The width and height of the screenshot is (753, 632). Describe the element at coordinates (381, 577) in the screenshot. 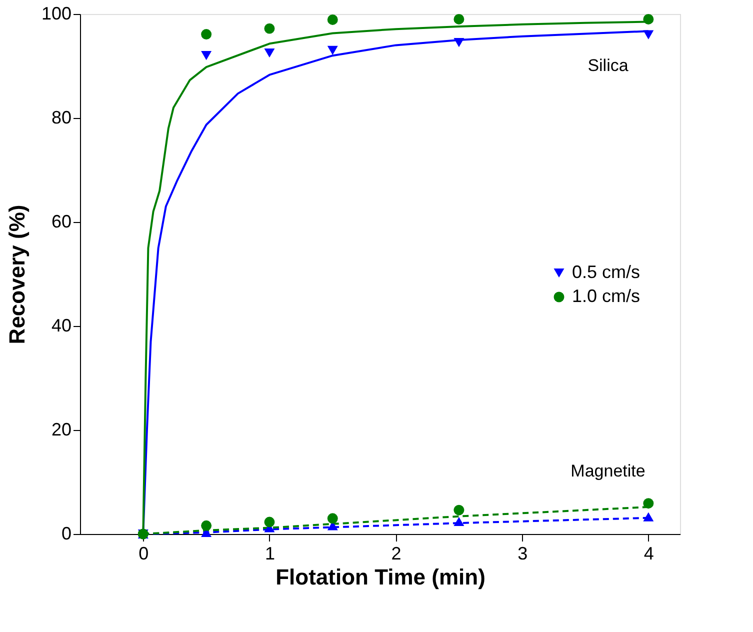

I see `x-axis-title: Flotation Time (min)` at that location.